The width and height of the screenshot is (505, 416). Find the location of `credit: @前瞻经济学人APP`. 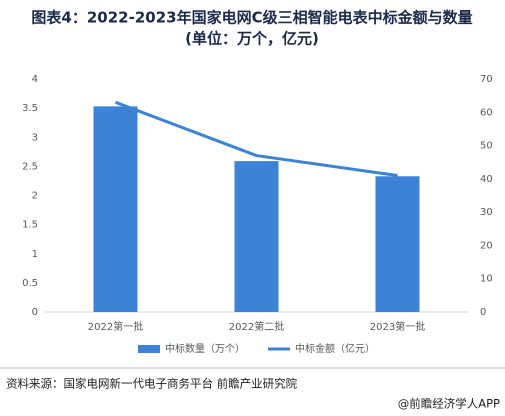

credit: @前瞻经济学人APP is located at coordinates (449, 404).